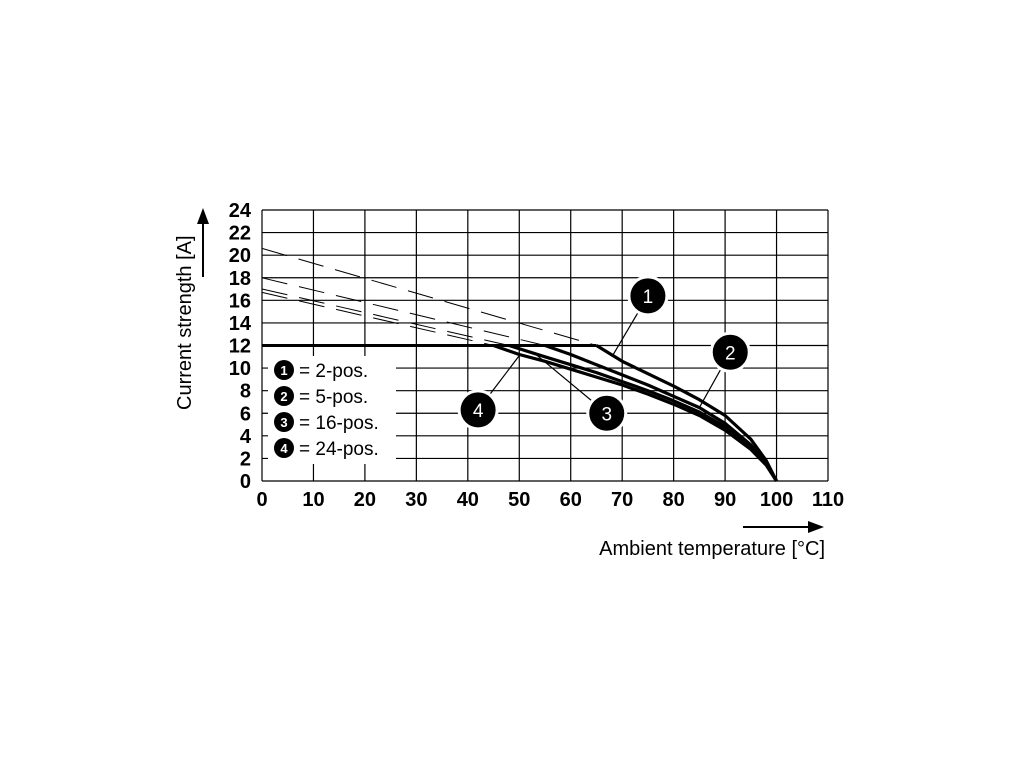 Image resolution: width=1020 pixels, height=765 pixels. I want to click on series-4-extrapolated-line, so click(377, 318).